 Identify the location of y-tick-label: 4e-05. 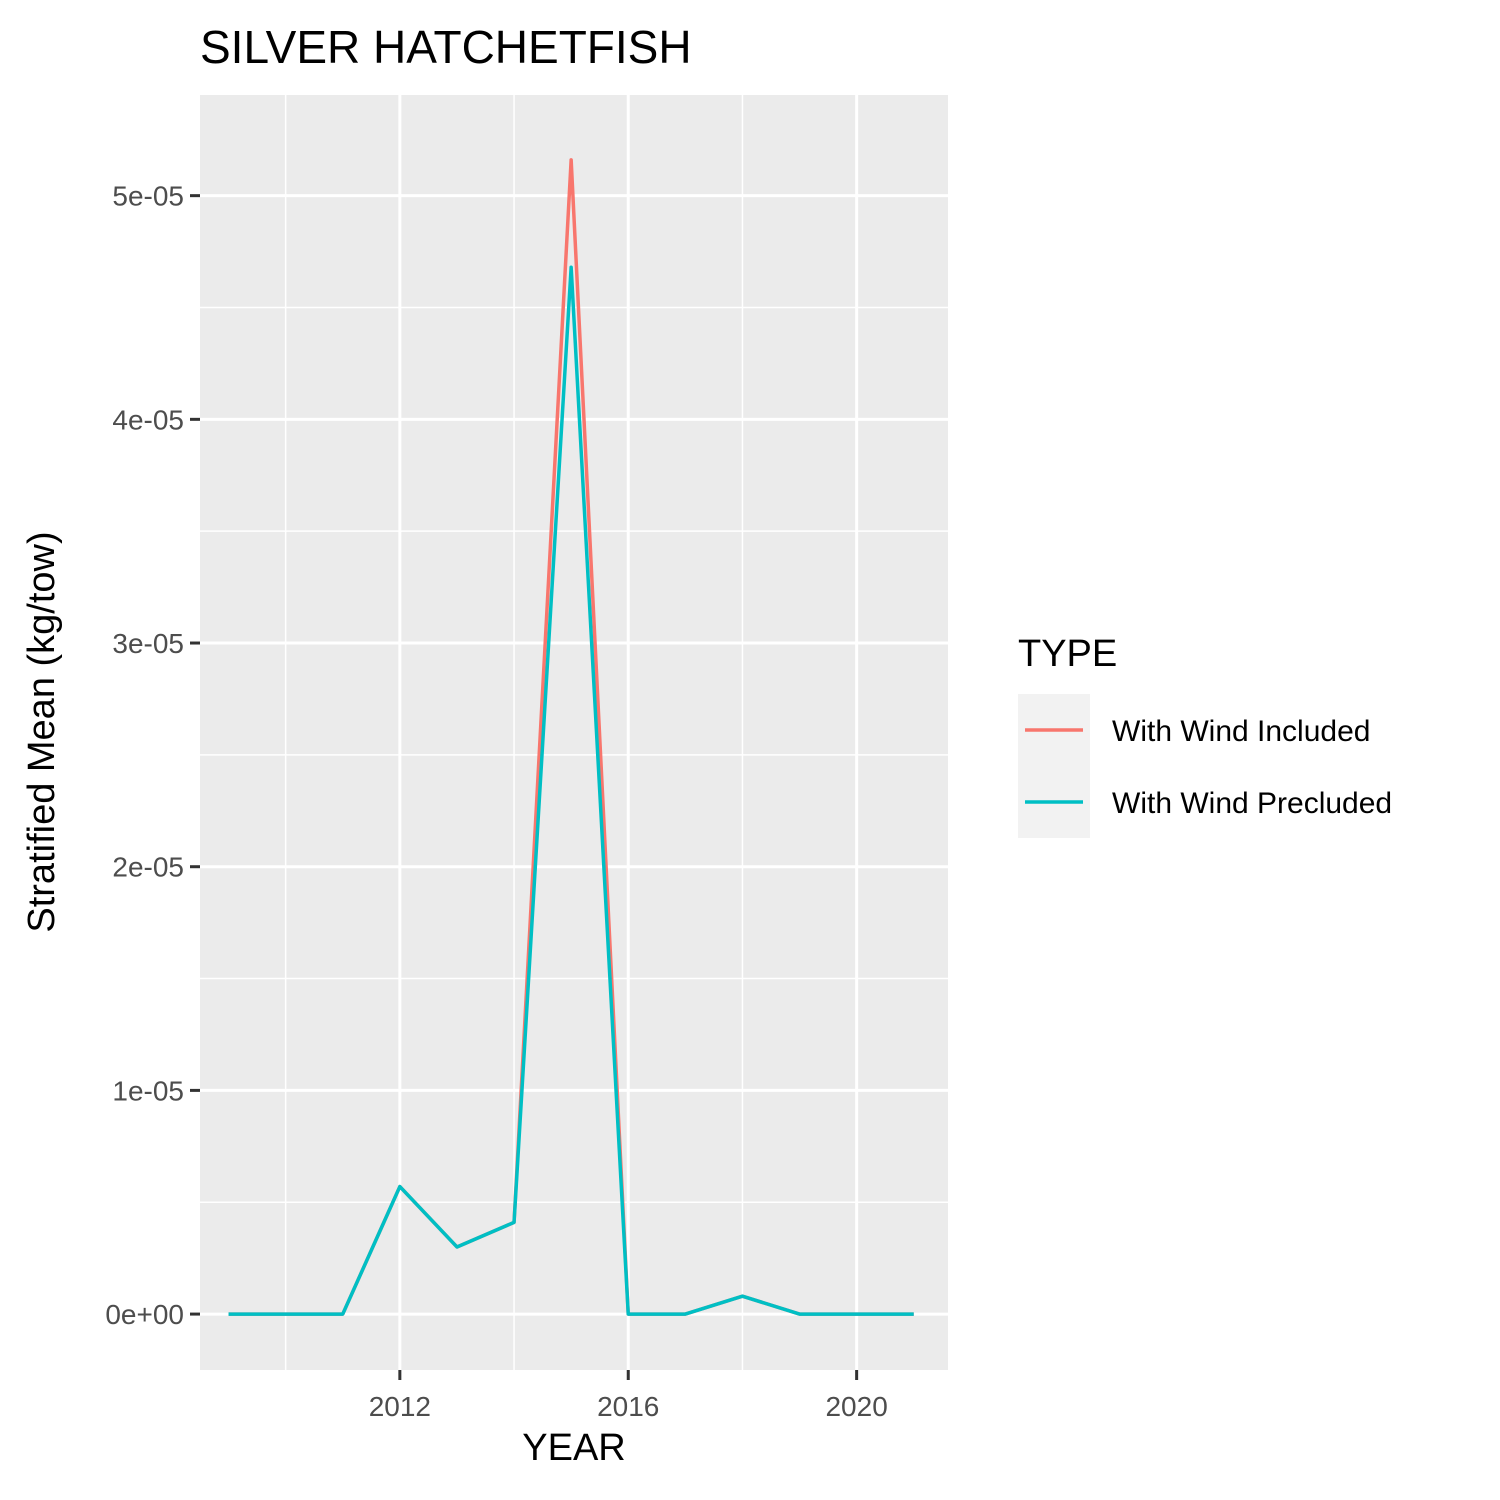
(148, 419).